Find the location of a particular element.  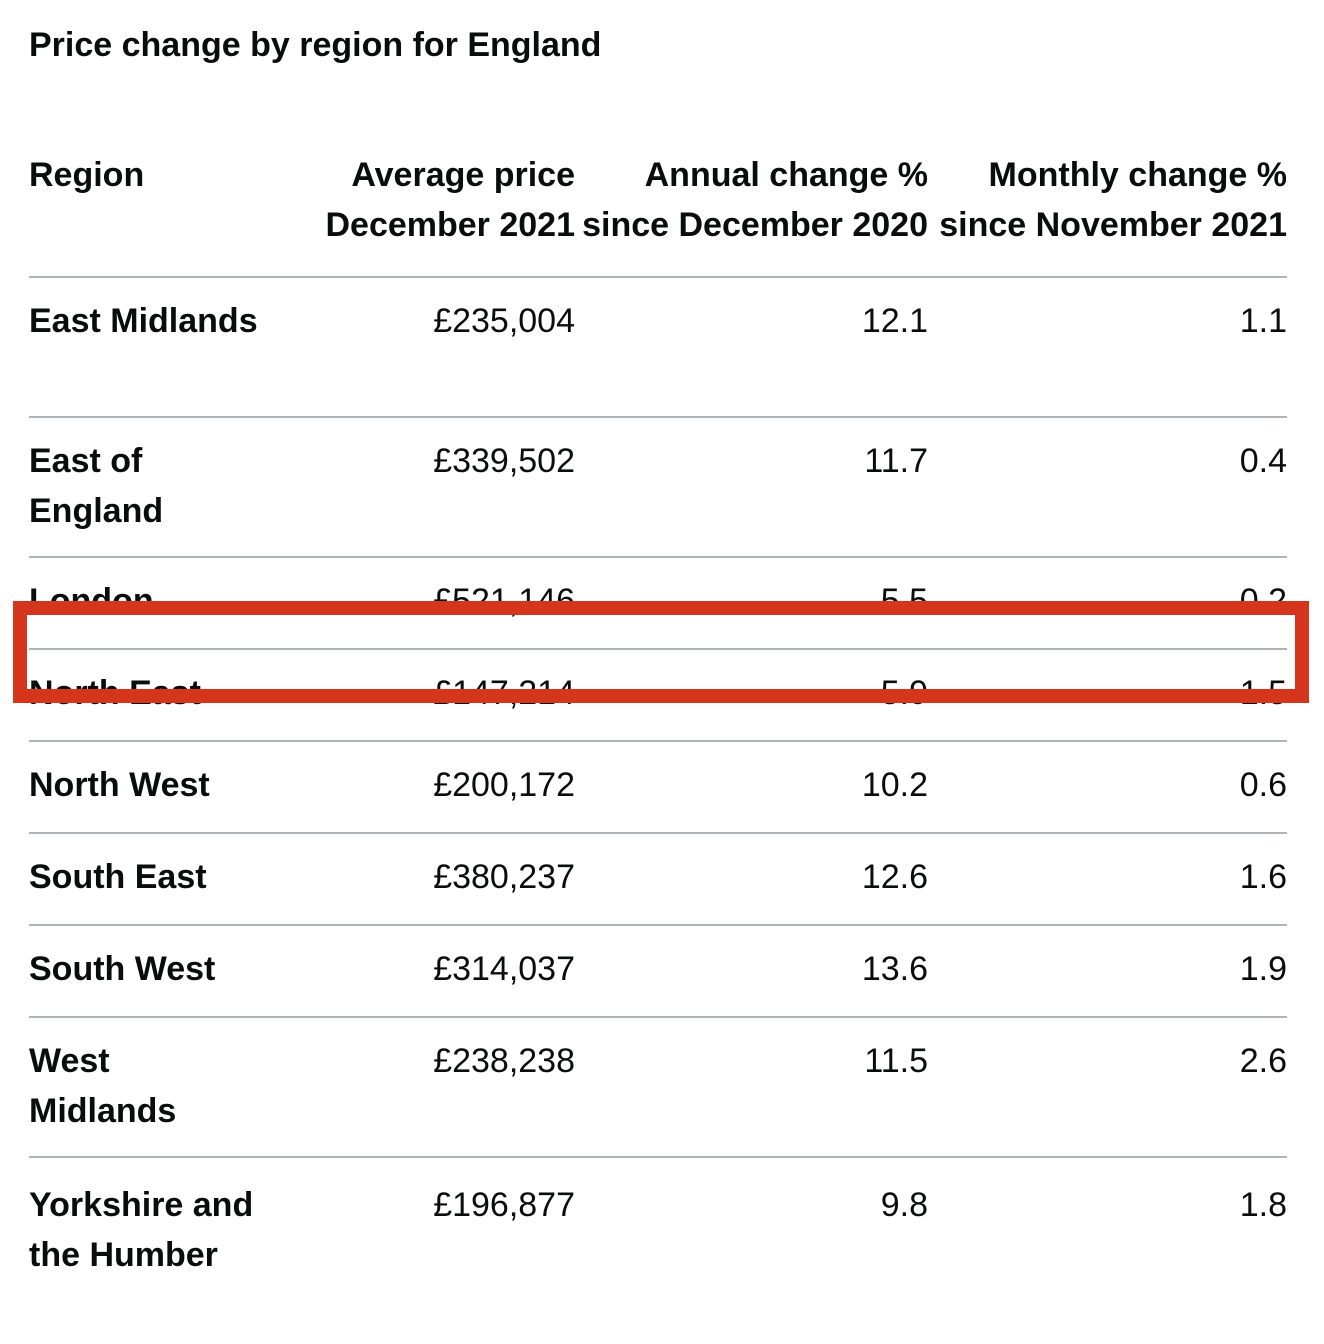

table-row: East Midlands £235,004 12.1 1.1 is located at coordinates (658, 347).